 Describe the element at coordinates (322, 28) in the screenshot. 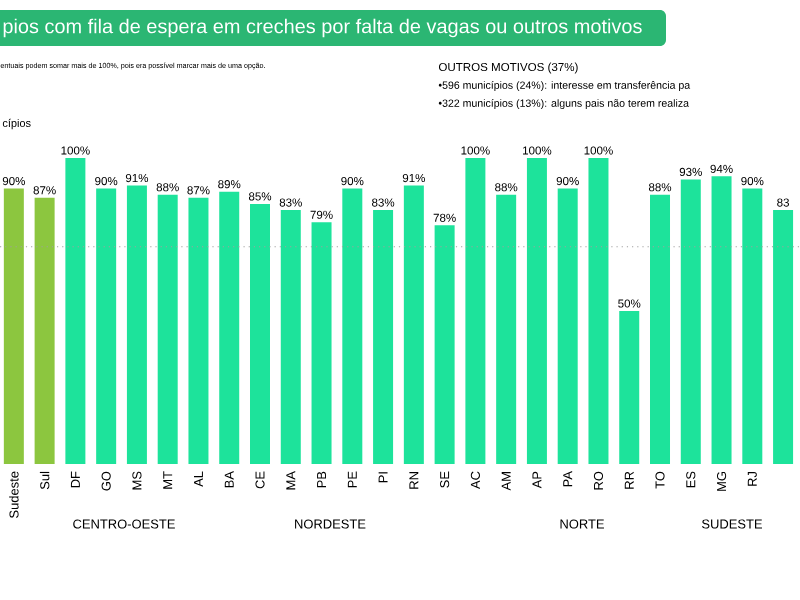

I see `chart-title: pios com fila de espera em creches por falta de vagas ou outros motivos` at that location.